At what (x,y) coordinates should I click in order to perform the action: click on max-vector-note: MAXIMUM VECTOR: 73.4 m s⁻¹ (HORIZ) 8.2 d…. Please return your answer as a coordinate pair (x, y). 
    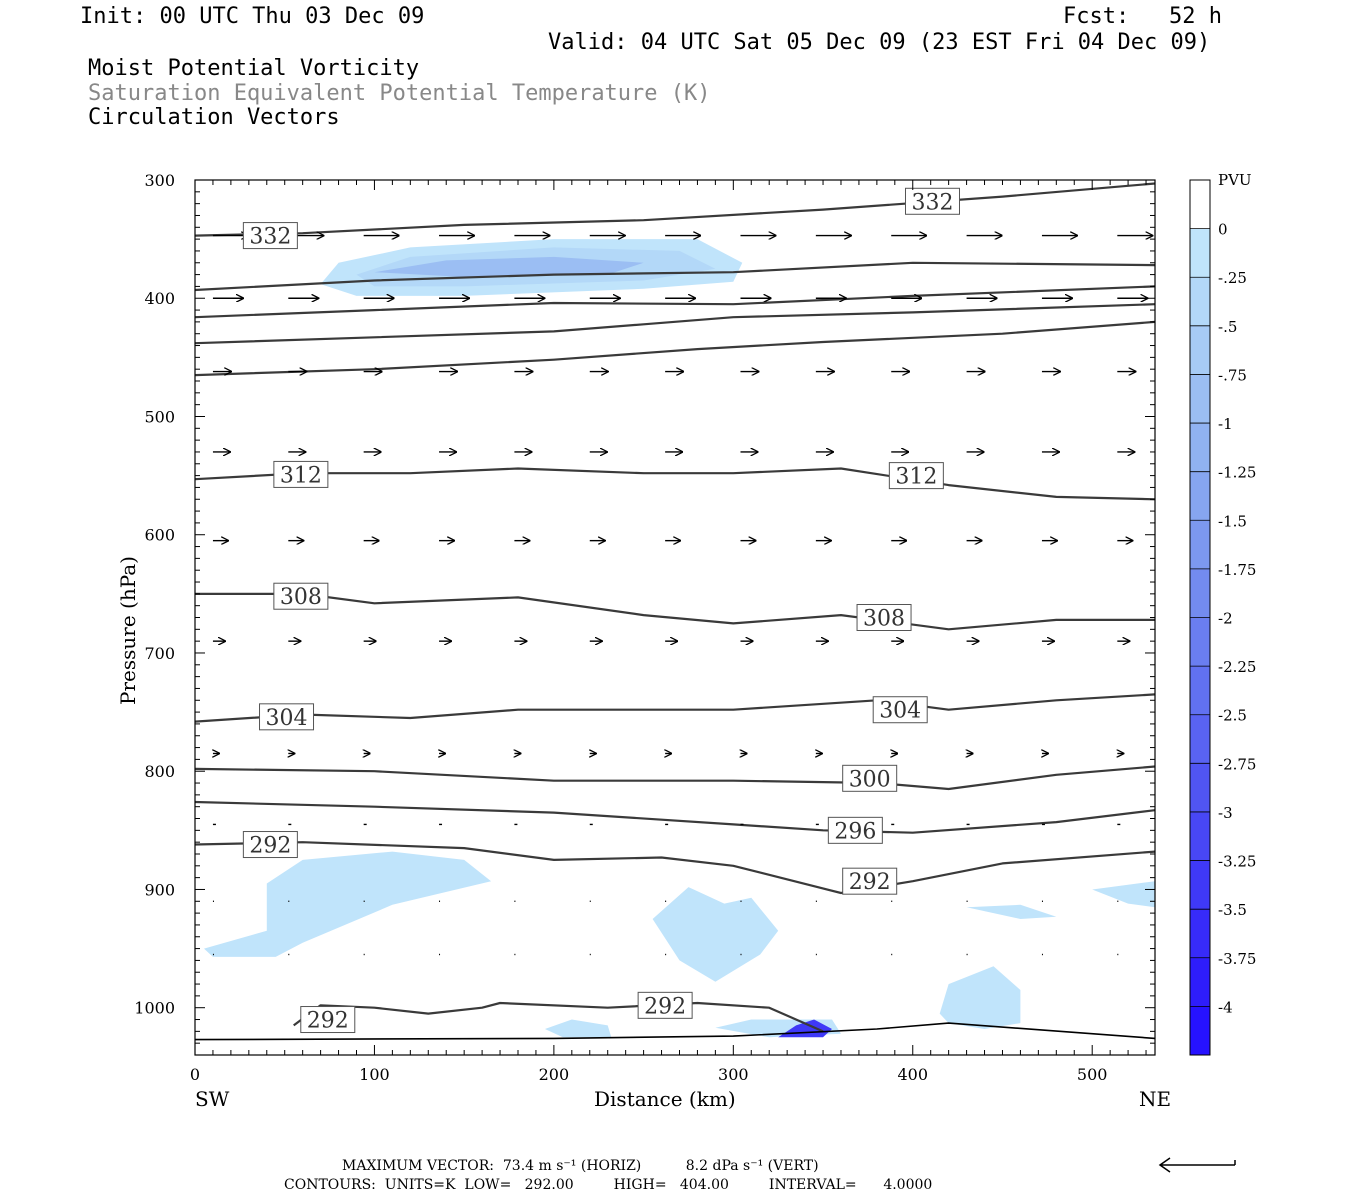
    Looking at the image, I should click on (580, 1166).